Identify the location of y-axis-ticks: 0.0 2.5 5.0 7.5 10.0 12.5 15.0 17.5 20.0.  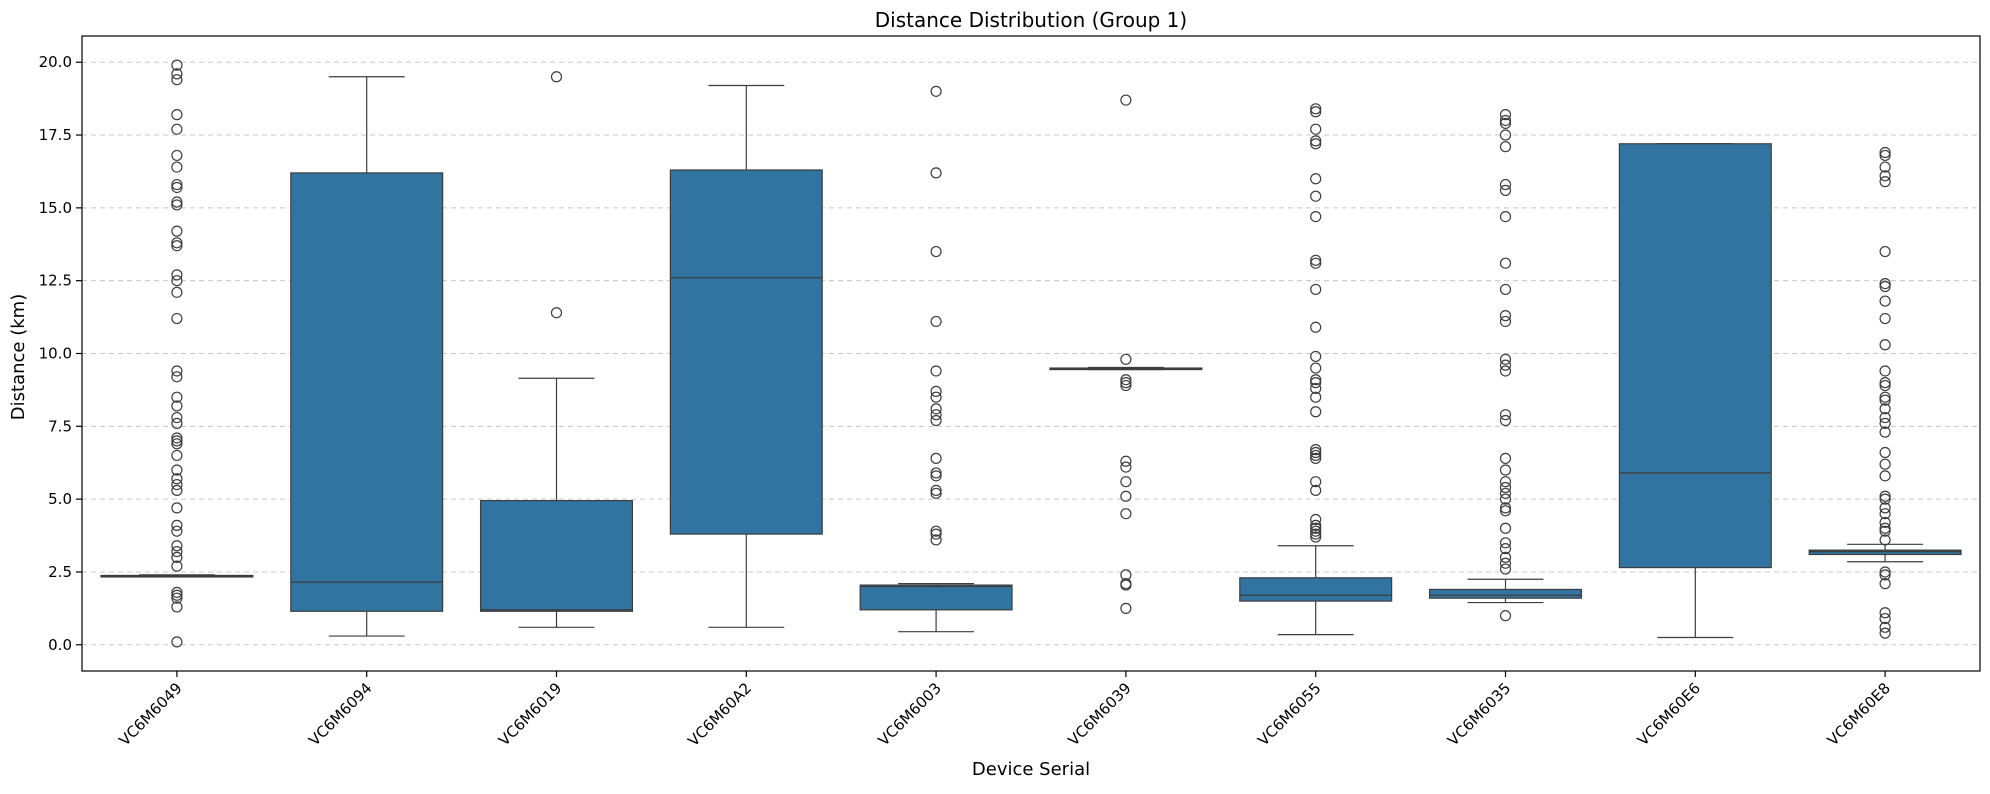
(60, 353).